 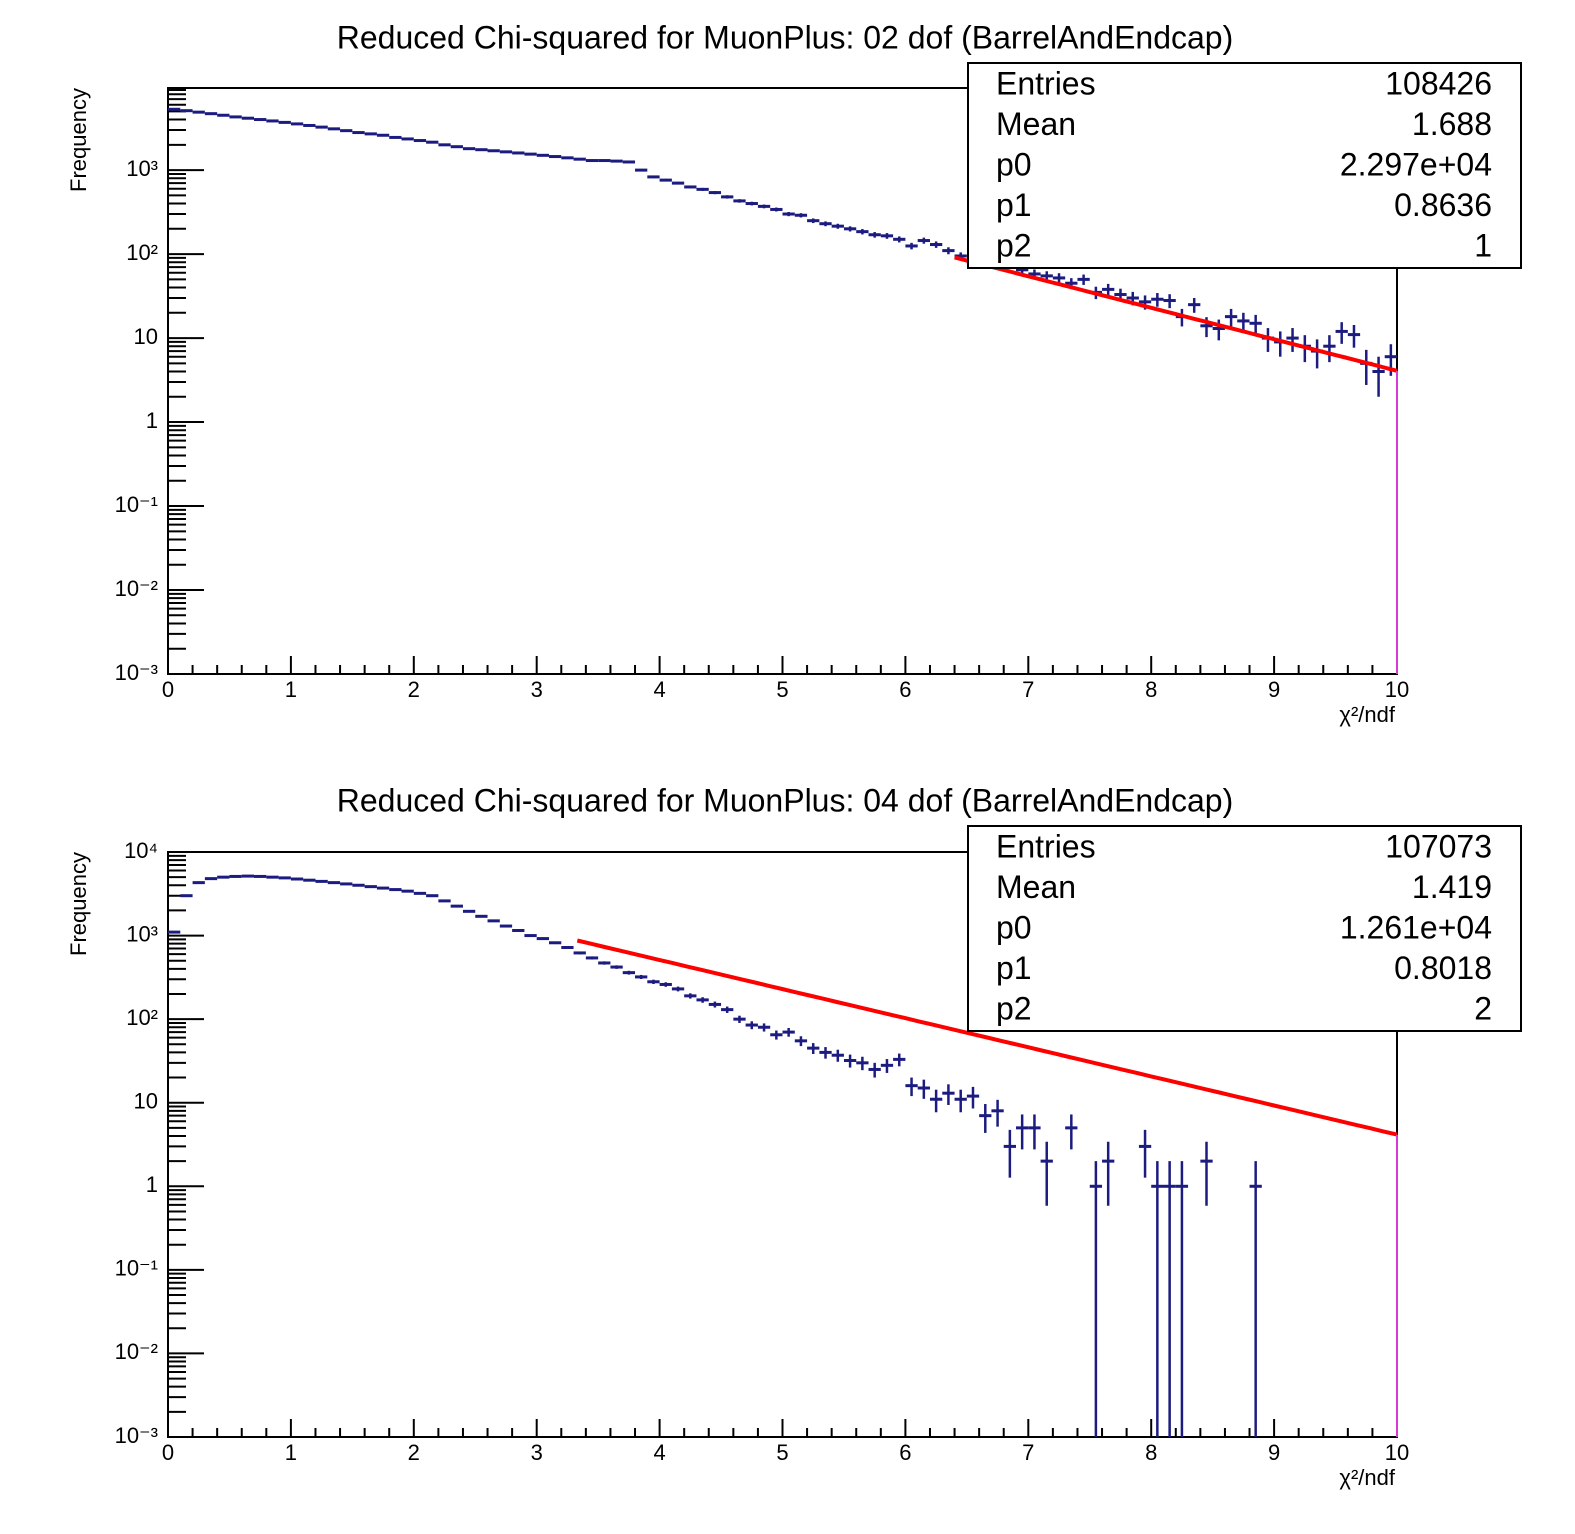 I want to click on stats-value: 1.261e+04, so click(x=1416, y=927).